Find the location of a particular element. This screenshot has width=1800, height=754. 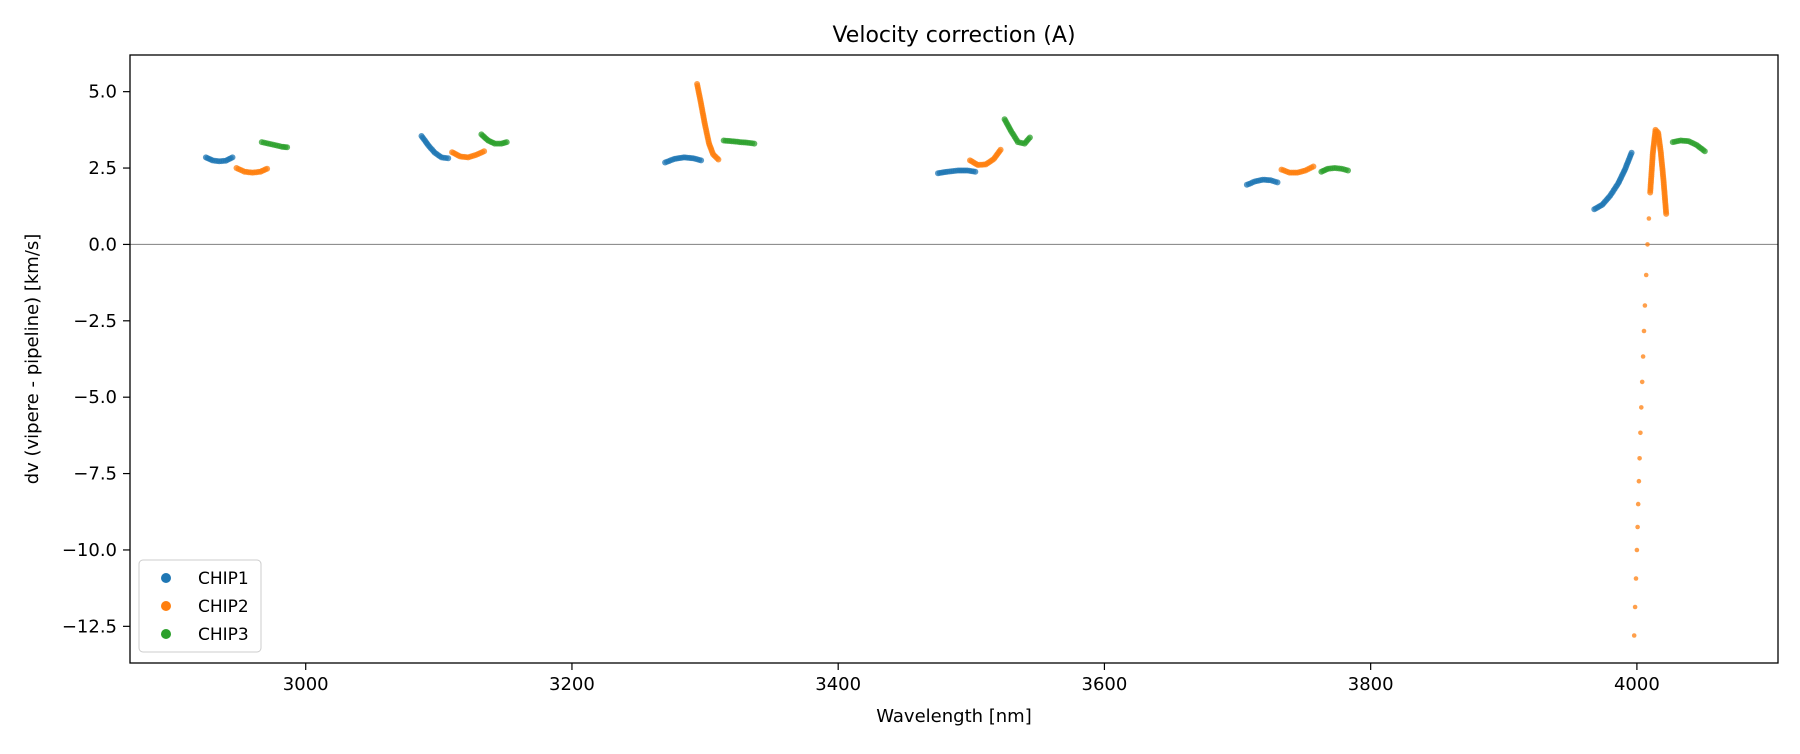

legend-box is located at coordinates (200, 606).